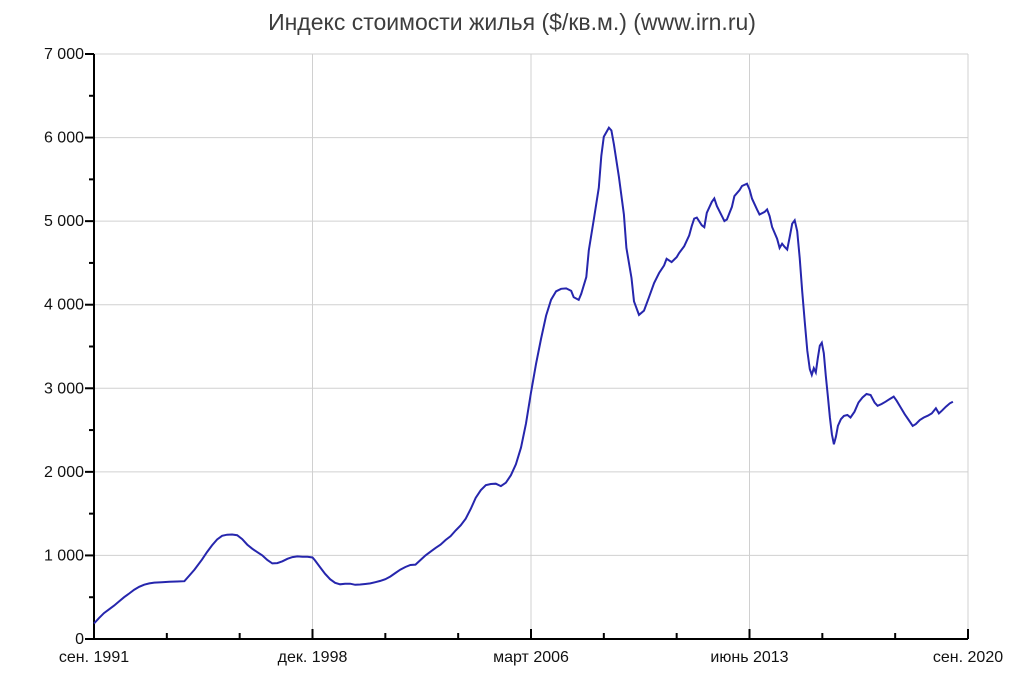 The height and width of the screenshot is (698, 1024). I want to click on x-tick-label: сен. 1991, so click(94, 657).